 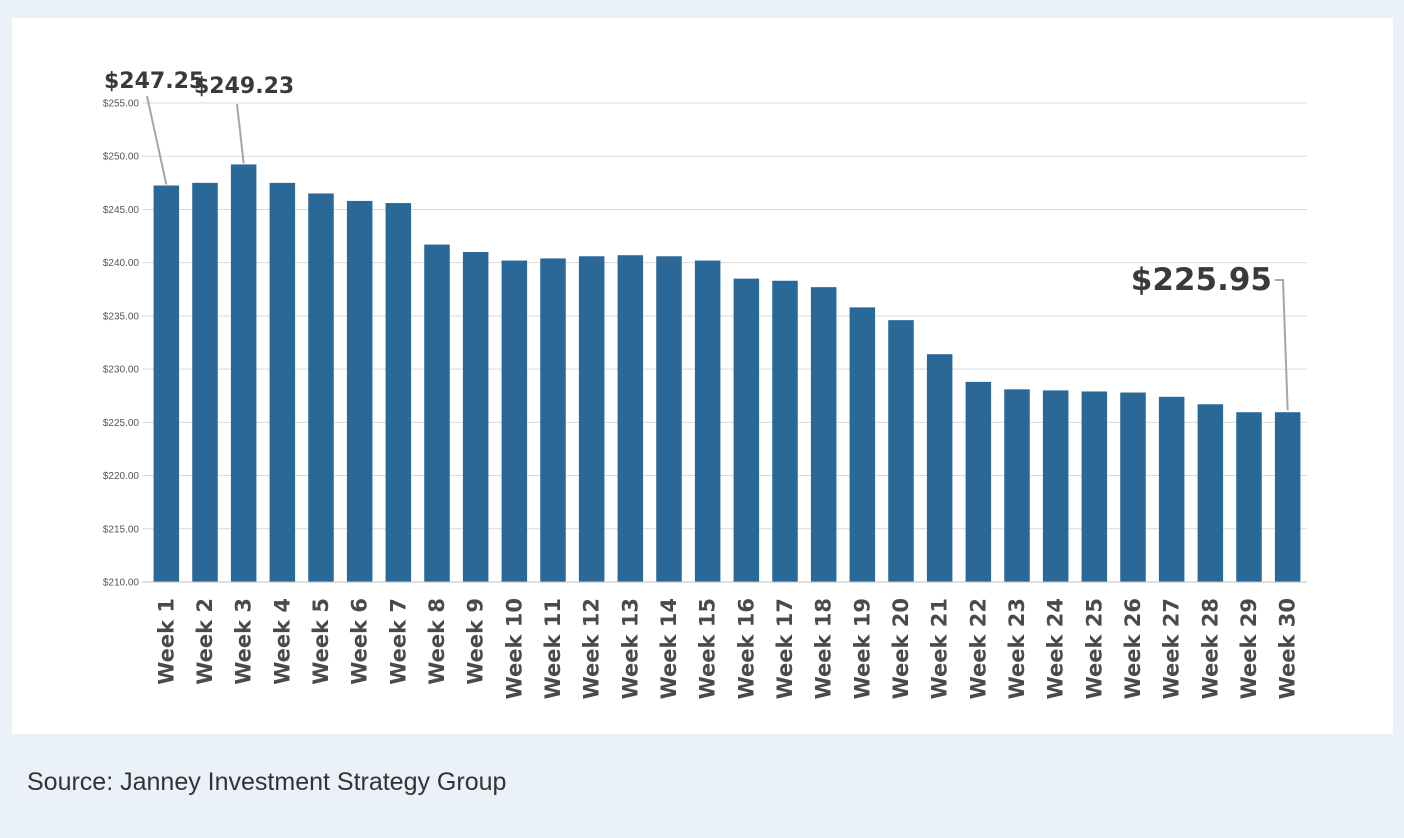 What do you see at coordinates (244, 86) in the screenshot?
I see `annotation-label: $249.23` at bounding box center [244, 86].